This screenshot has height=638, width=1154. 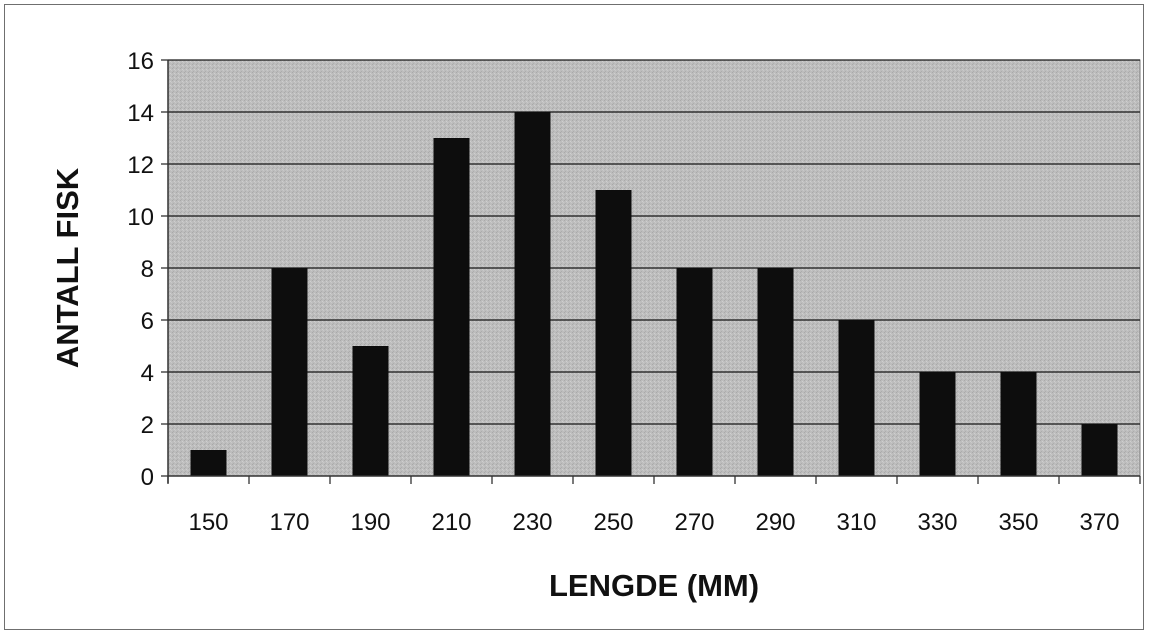 What do you see at coordinates (140, 61) in the screenshot?
I see `y-tick-label: 16` at bounding box center [140, 61].